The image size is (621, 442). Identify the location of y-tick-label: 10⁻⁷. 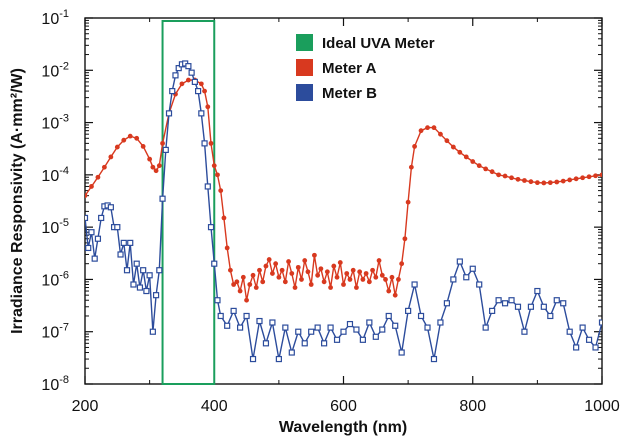
(55, 332).